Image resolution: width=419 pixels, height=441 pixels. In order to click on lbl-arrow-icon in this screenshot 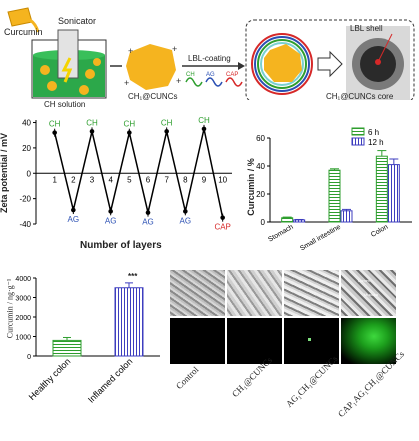, I will do `click(213, 74)`.